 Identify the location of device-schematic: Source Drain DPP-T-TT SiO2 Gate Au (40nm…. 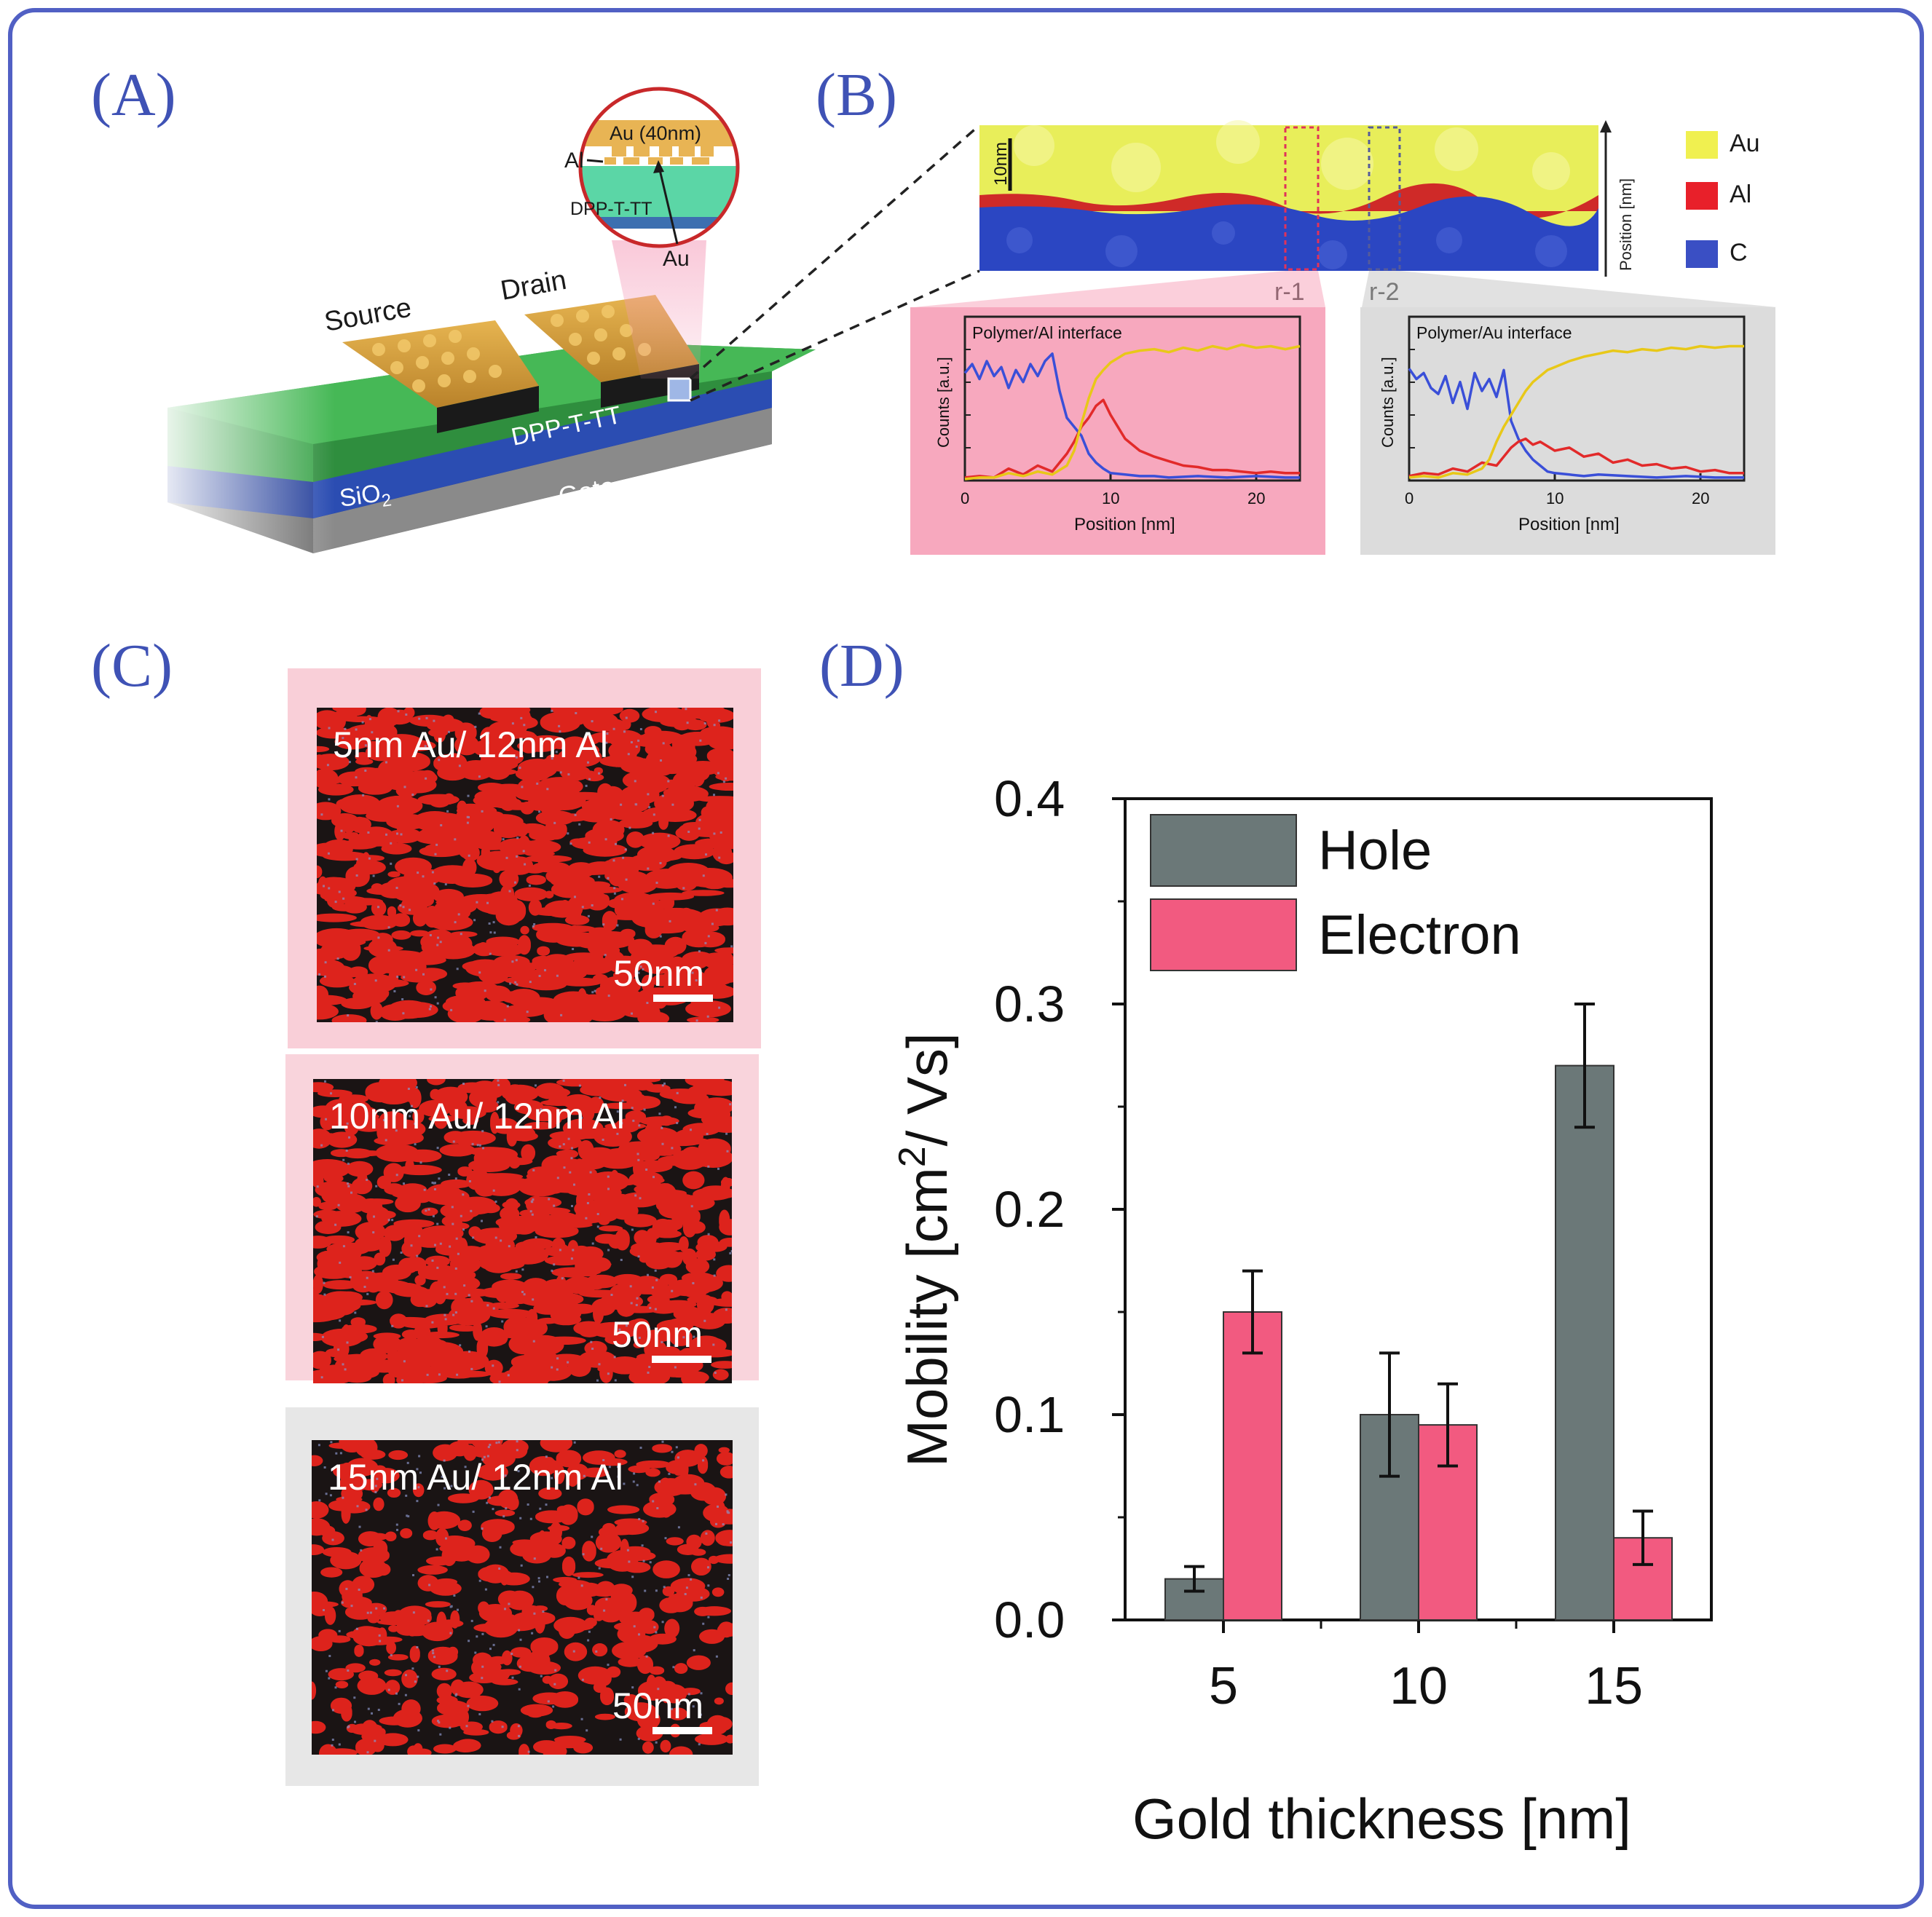
(564, 327).